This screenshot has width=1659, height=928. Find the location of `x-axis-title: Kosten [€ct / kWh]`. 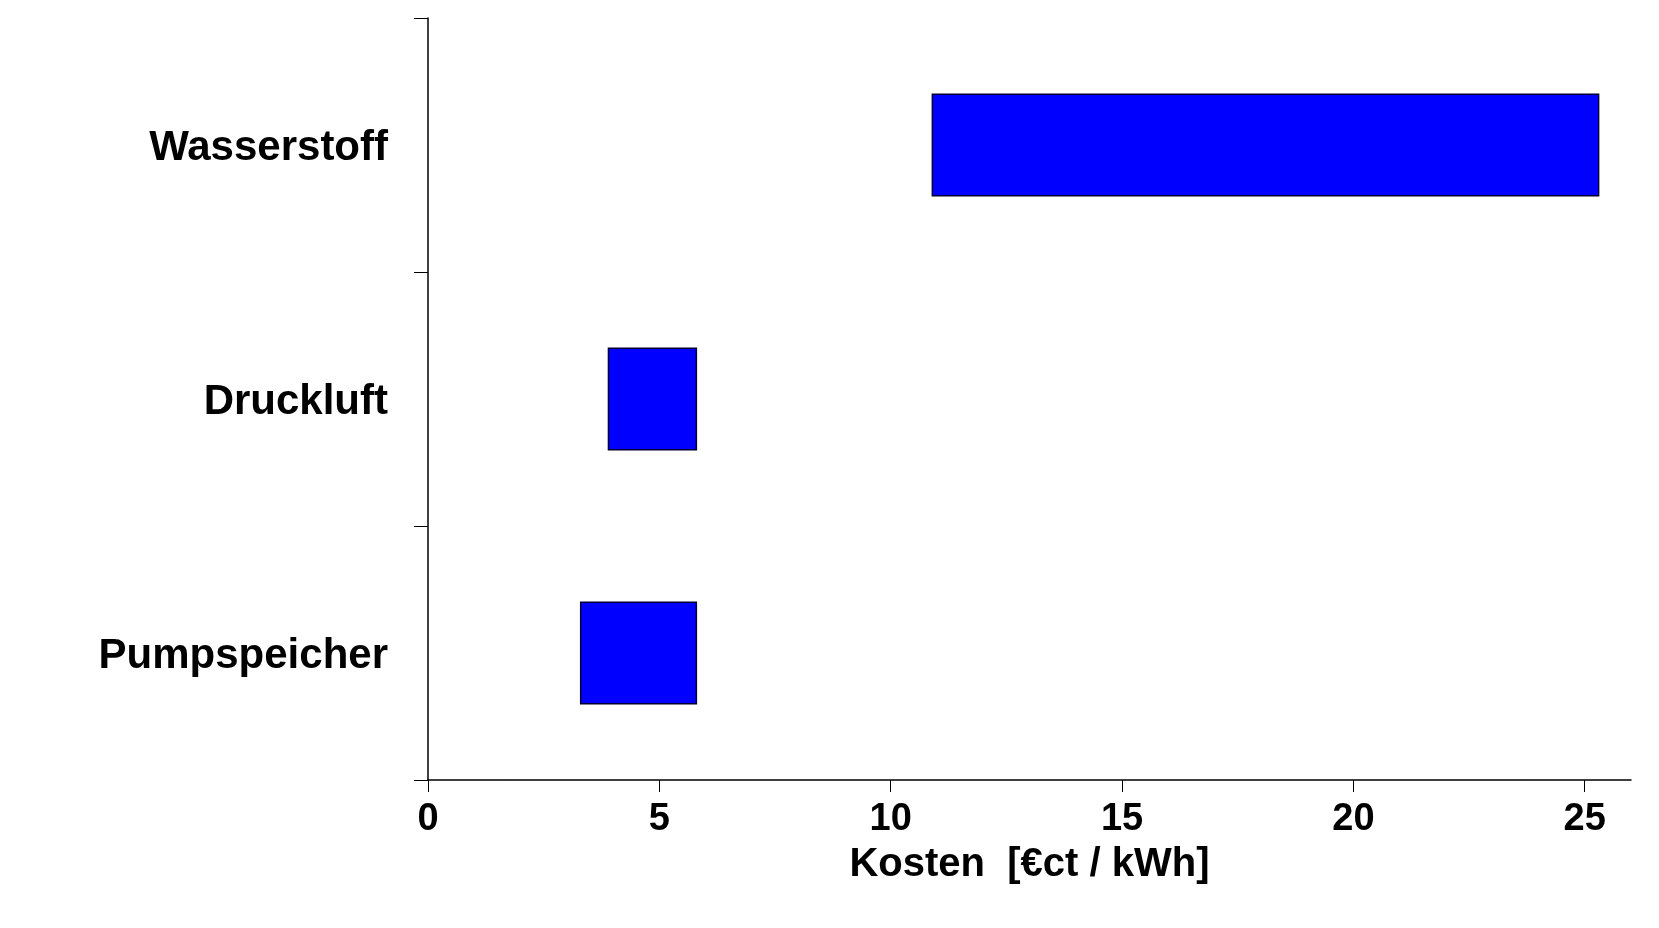

x-axis-title: Kosten [€ct / kWh] is located at coordinates (1029, 862).